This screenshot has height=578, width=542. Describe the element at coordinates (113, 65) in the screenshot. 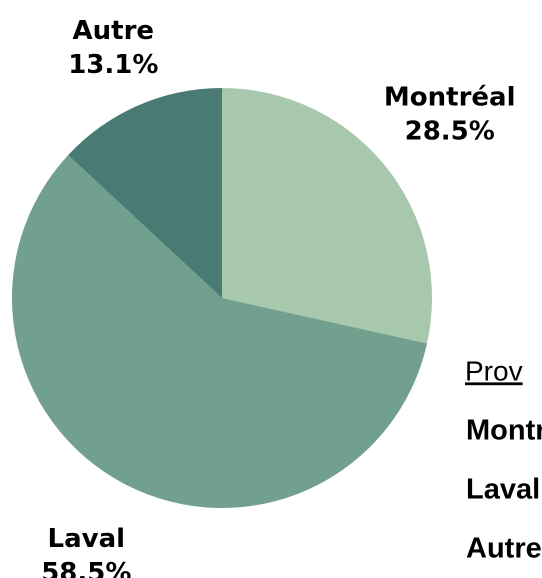

I see `slice-value: 13.1%` at that location.